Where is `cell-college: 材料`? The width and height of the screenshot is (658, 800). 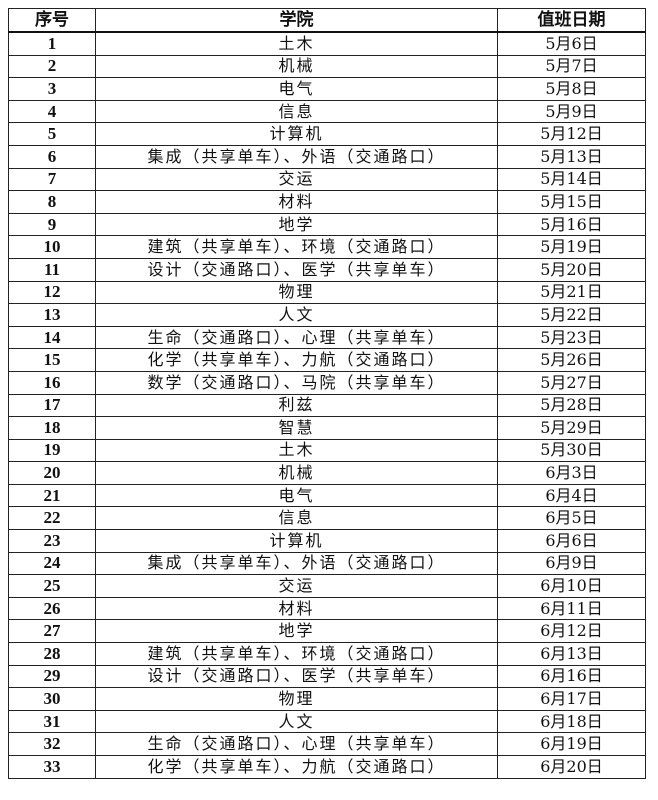 cell-college: 材料 is located at coordinates (296, 202).